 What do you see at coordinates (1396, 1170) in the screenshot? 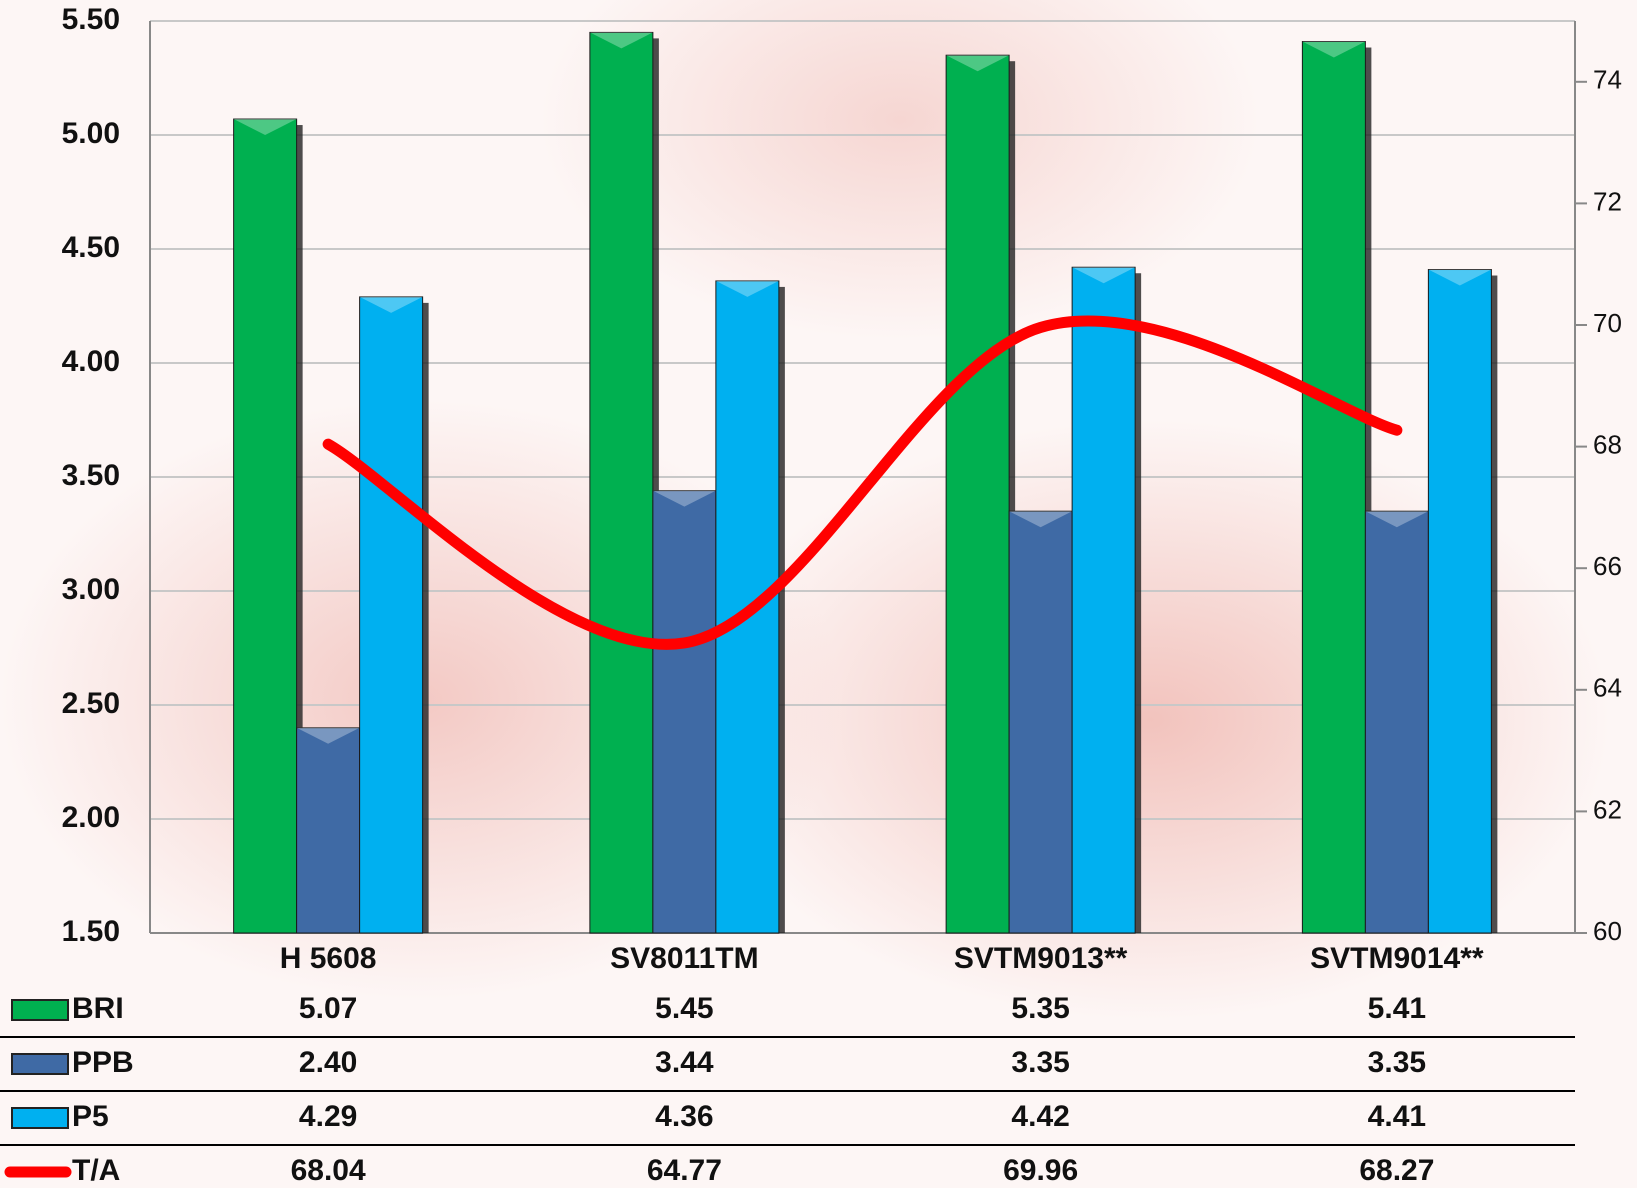
I see `table-cell: 68.27` at bounding box center [1396, 1170].